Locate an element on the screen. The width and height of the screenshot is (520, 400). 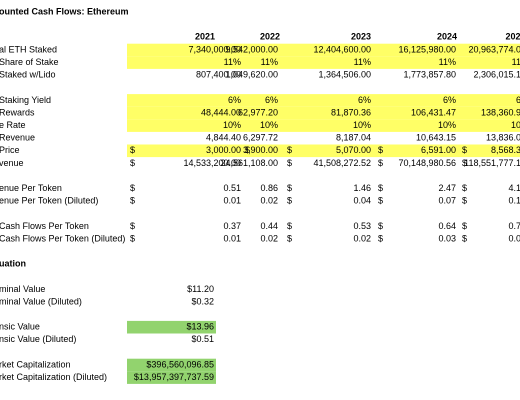
cell-value: 1,364,506.00 is located at coordinates (344, 75).